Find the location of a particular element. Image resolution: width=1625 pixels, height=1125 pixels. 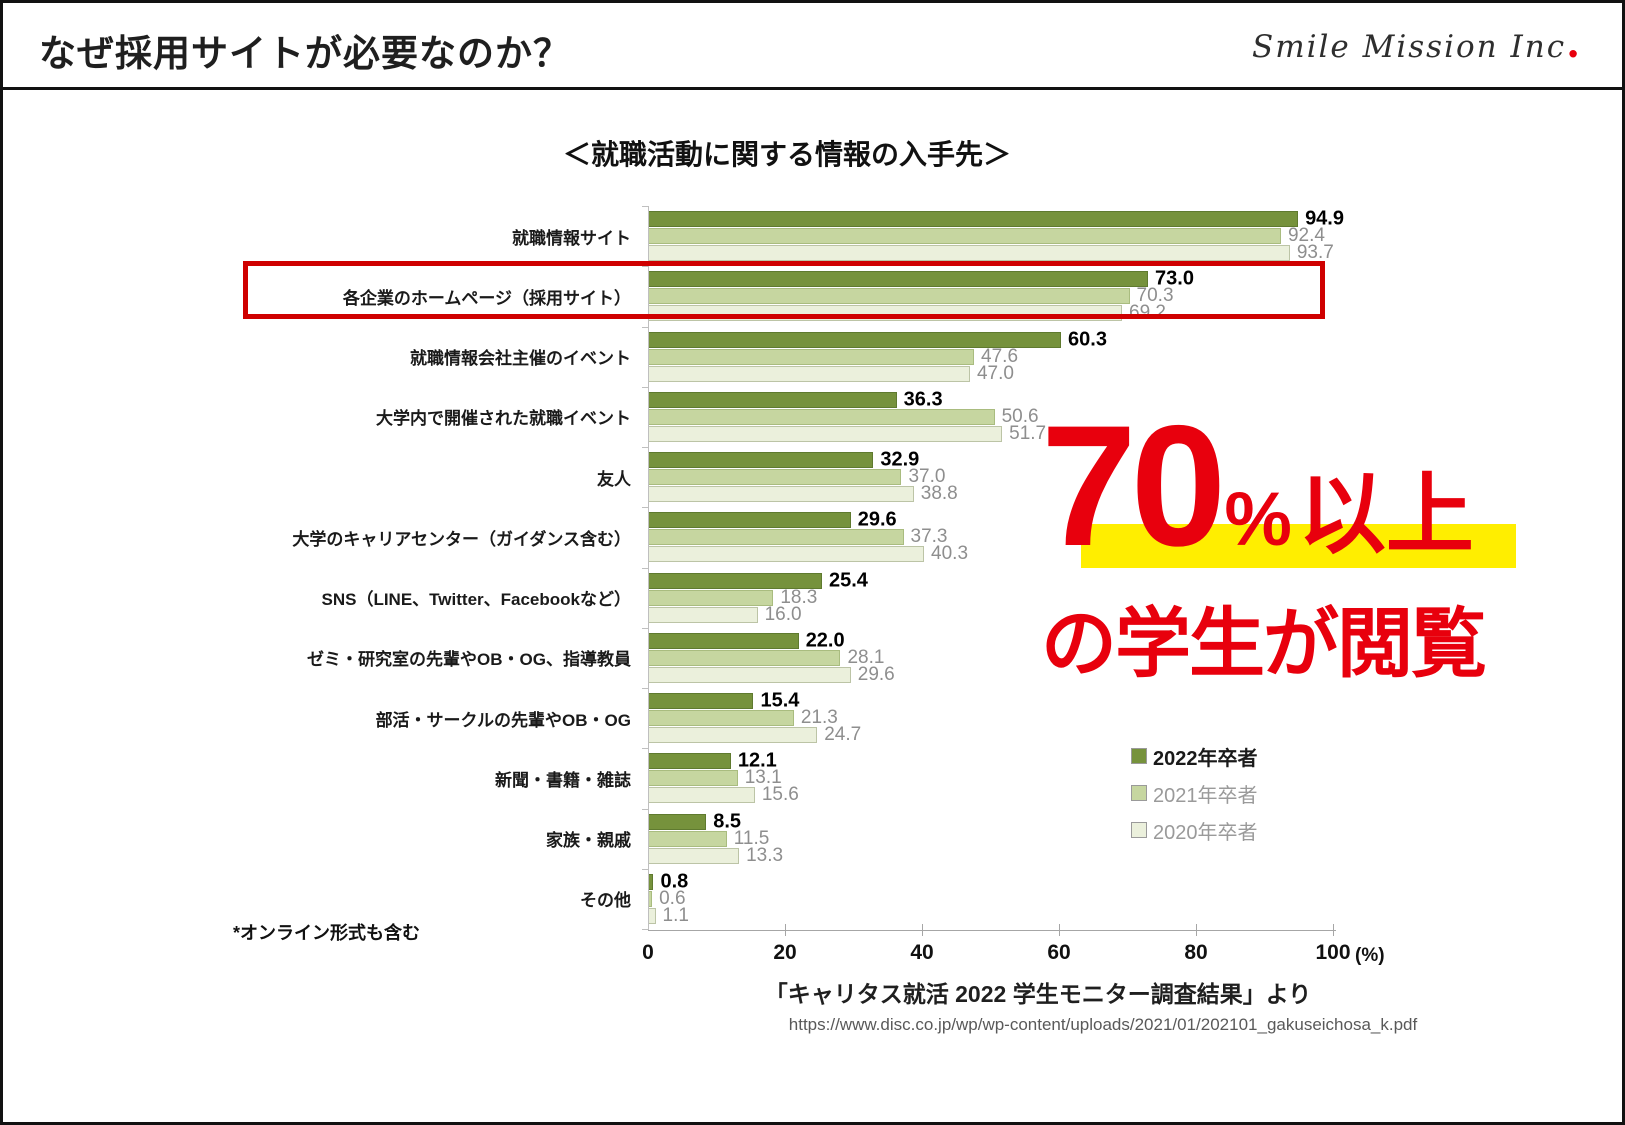

bar-2021年卒者: 37.3 is located at coordinates (797, 536).